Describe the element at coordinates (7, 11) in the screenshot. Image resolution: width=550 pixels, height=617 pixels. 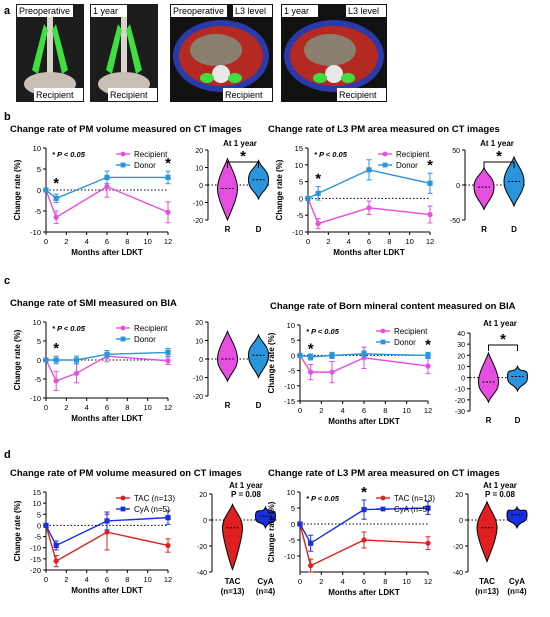
I see `panel-letter-a: a` at that location.